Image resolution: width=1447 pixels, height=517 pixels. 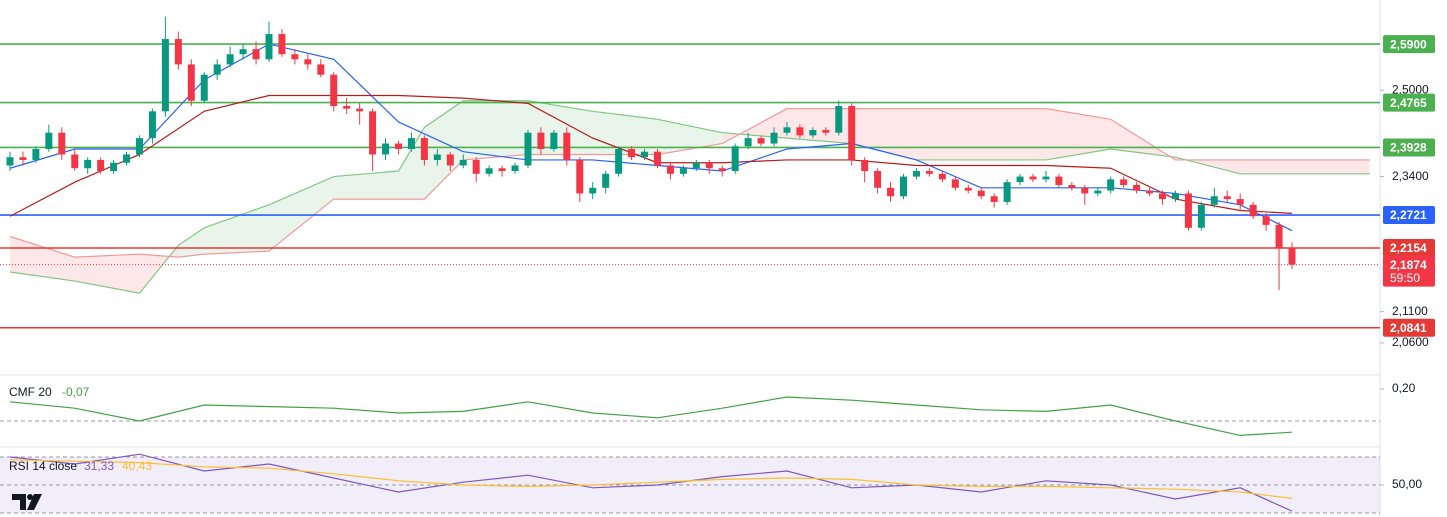 I want to click on level-label: 2,0841, so click(x=1408, y=328).